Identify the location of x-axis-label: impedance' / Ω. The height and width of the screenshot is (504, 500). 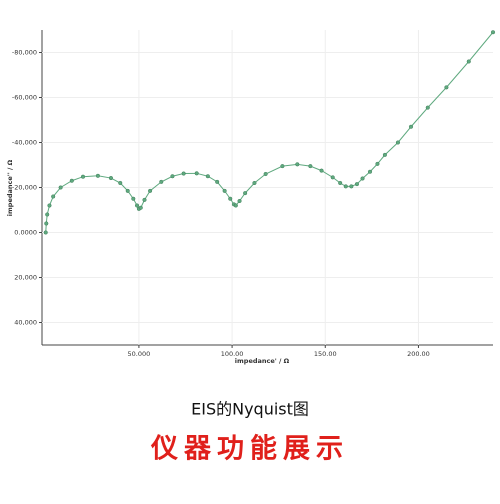
(262, 361).